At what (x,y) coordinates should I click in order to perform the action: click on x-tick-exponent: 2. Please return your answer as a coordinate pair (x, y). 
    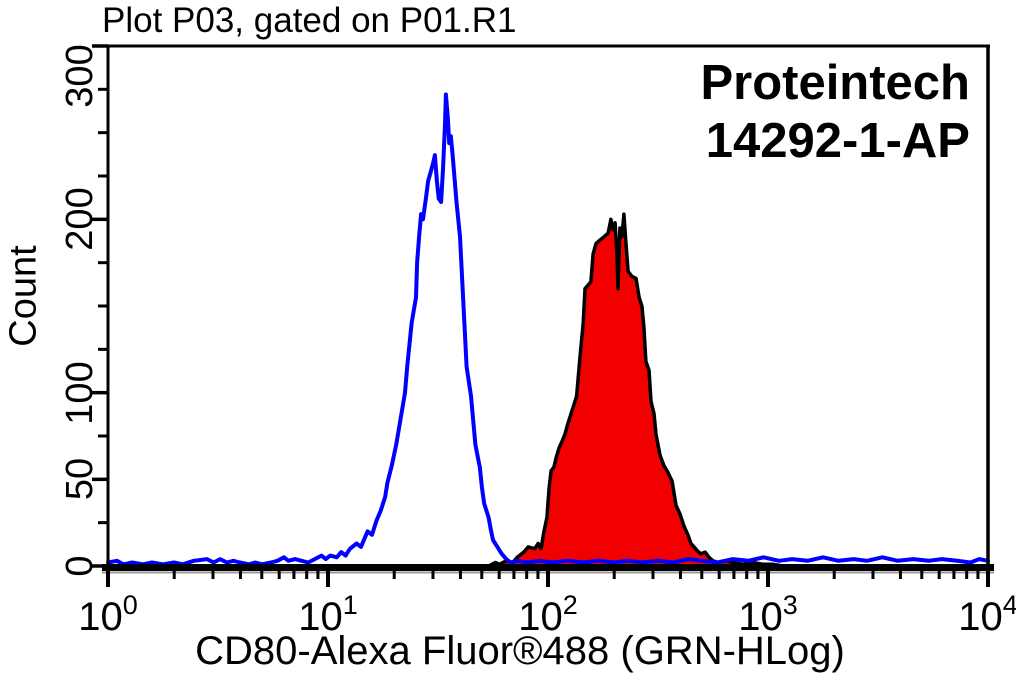
    Looking at the image, I should click on (570, 605).